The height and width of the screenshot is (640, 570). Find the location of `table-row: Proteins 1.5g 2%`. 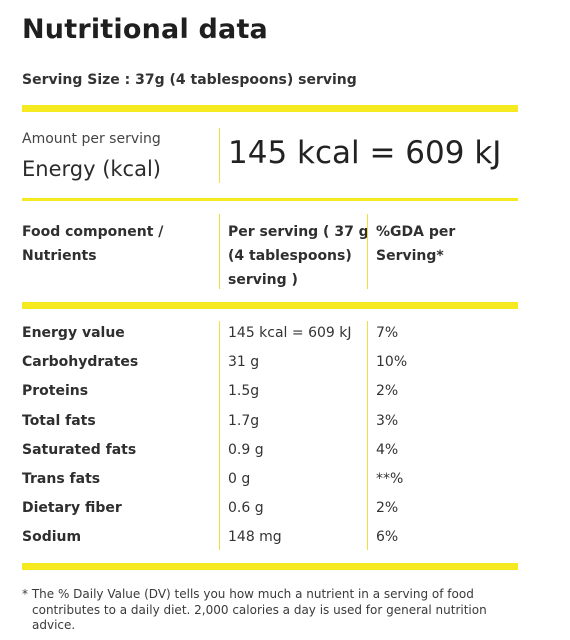

table-row: Proteins 1.5g 2% is located at coordinates (285, 397).